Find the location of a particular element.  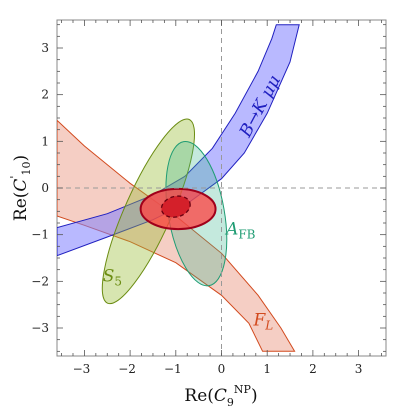

x-axis-label: Re(C9NP) is located at coordinates (220, 396).